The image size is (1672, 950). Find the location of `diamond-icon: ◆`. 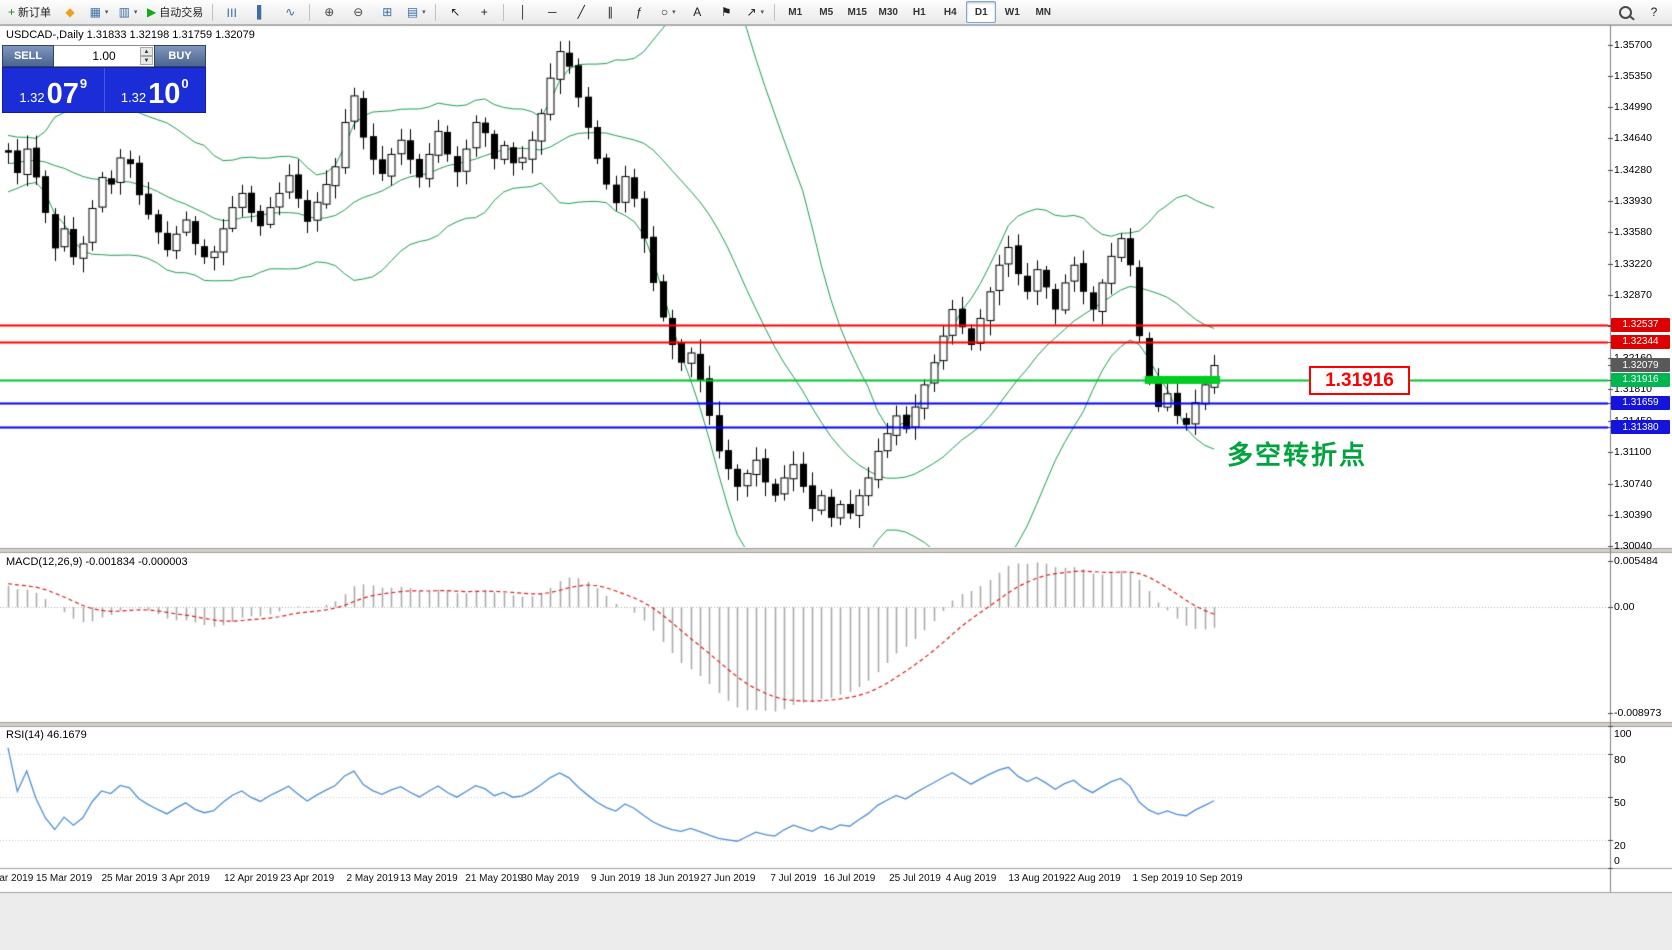

diamond-icon: ◆ is located at coordinates (70, 12).